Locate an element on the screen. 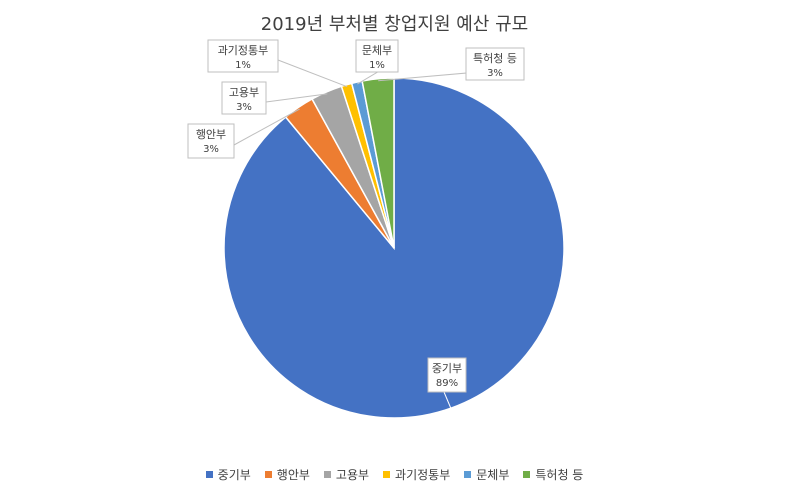  data-label-value-5: 3% is located at coordinates (495, 73).